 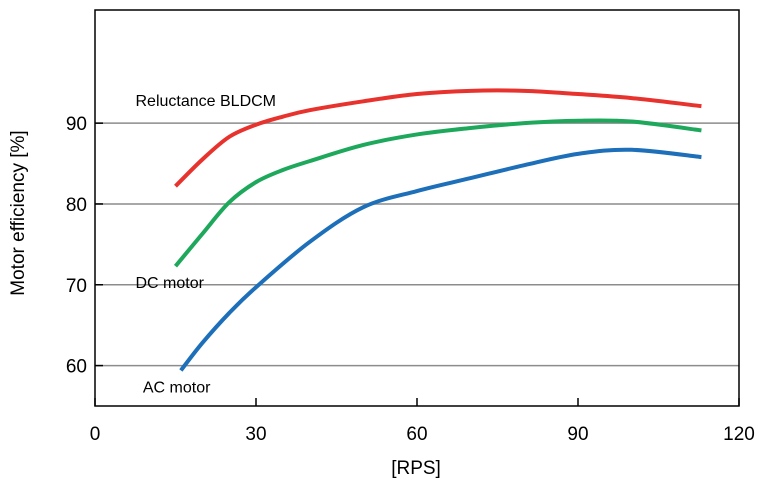 What do you see at coordinates (76, 205) in the screenshot?
I see `y-tick-label-80: 80` at bounding box center [76, 205].